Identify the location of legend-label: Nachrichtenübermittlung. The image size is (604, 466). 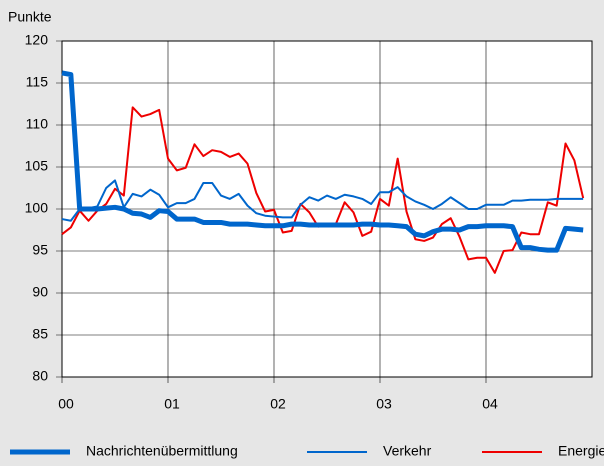
(162, 451).